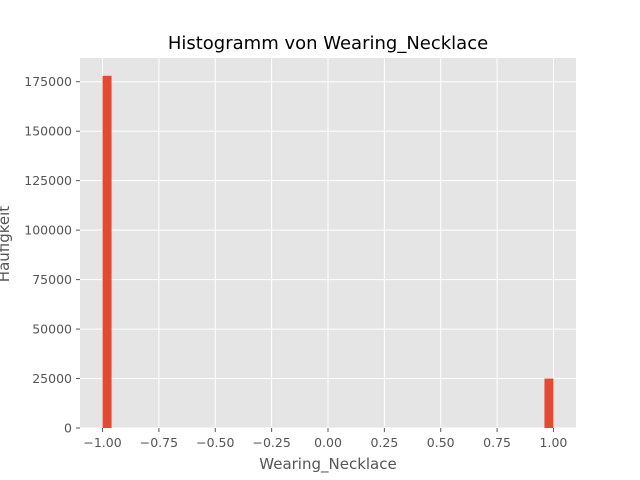 Image resolution: width=640 pixels, height=480 pixels. I want to click on y-tick-label: 25000, so click(52, 378).